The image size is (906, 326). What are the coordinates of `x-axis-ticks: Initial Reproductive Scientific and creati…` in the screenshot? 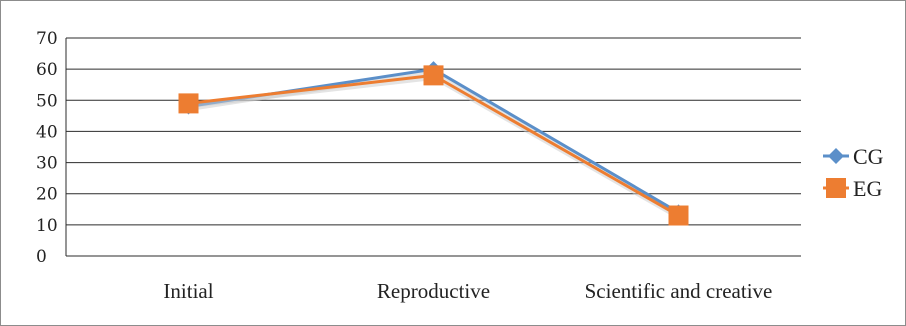 It's located at (467, 291).